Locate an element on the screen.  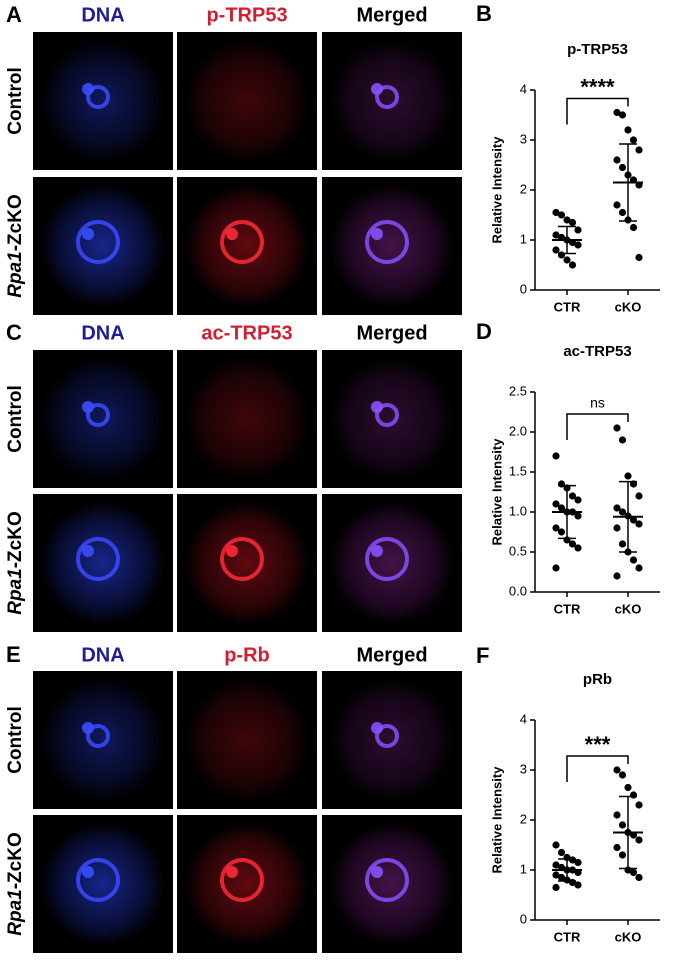
panel-letter: F is located at coordinates (482, 655).